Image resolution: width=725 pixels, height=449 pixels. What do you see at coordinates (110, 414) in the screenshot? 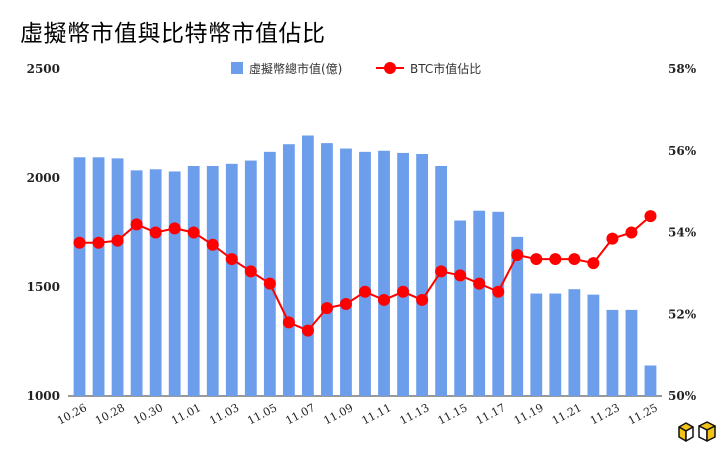
I see `x-tick-label: 10.28` at bounding box center [110, 414].